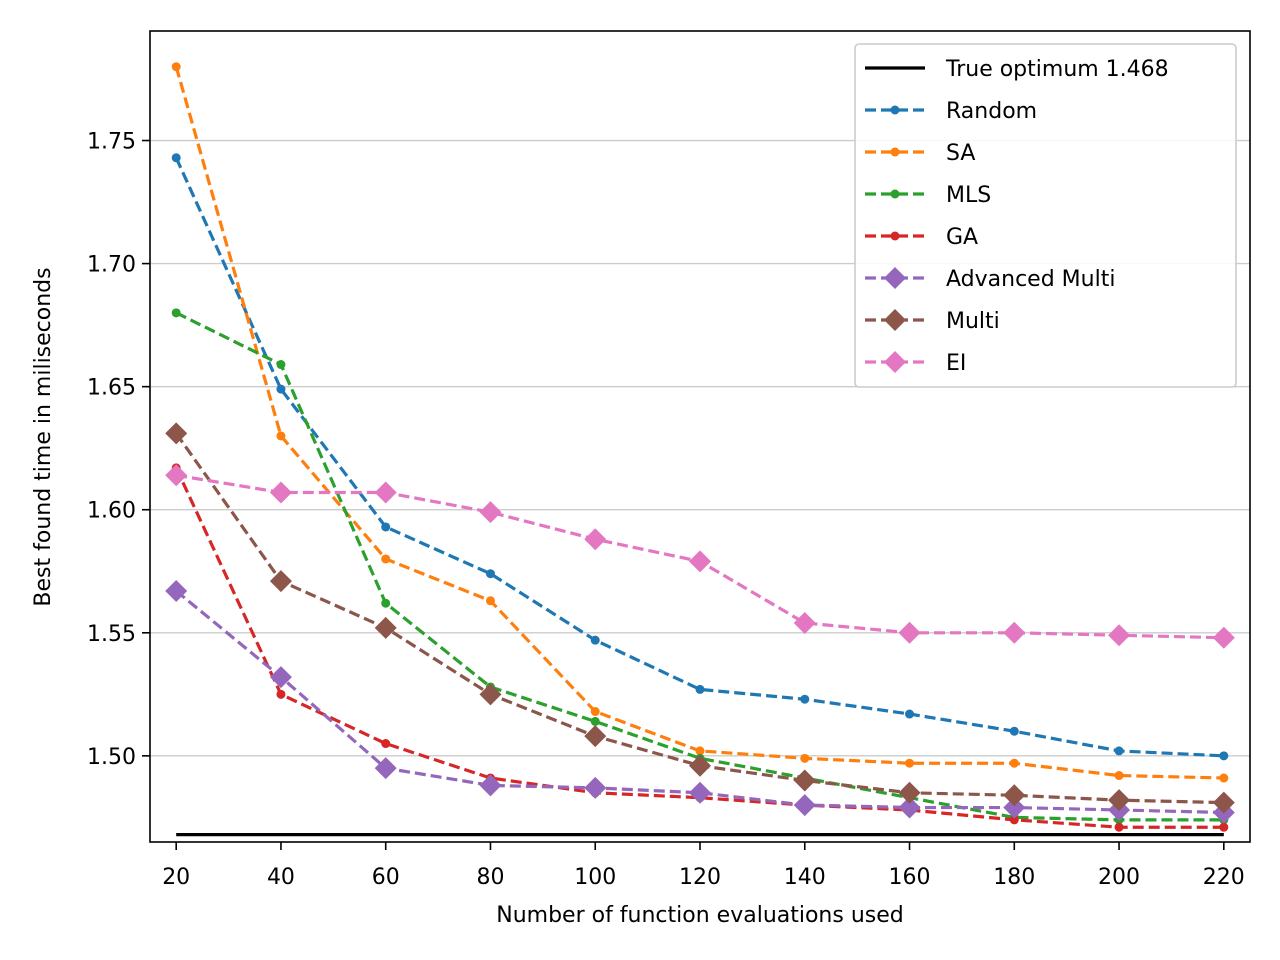 Image resolution: width=1280 pixels, height=960 pixels. Describe the element at coordinates (895, 152) in the screenshot. I see `legend-marker-sa` at that location.